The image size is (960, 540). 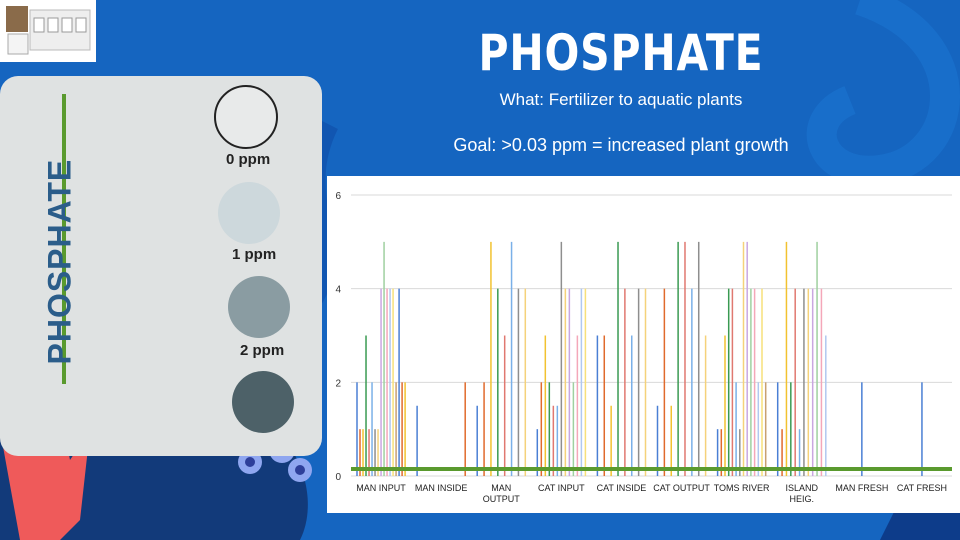 What do you see at coordinates (259, 307) in the screenshot?
I see `swatch-2ppm` at bounding box center [259, 307].